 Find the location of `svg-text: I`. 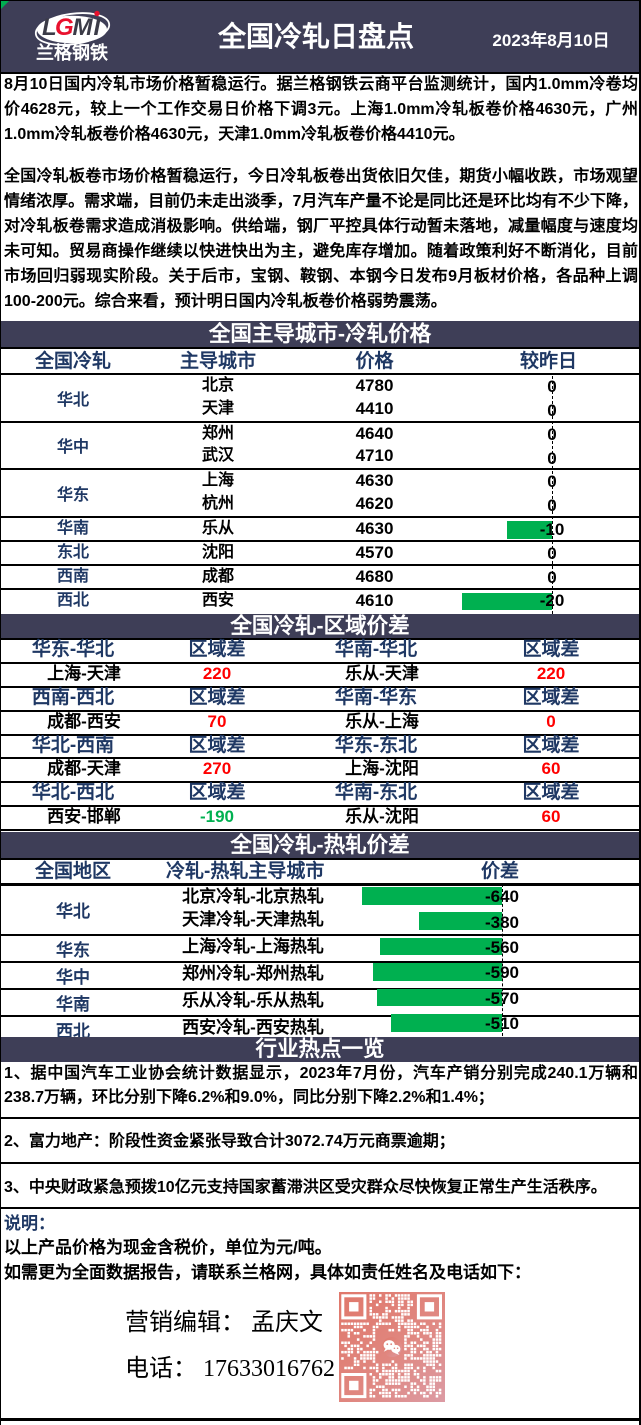

svg-text: I is located at coordinates (98, 27).